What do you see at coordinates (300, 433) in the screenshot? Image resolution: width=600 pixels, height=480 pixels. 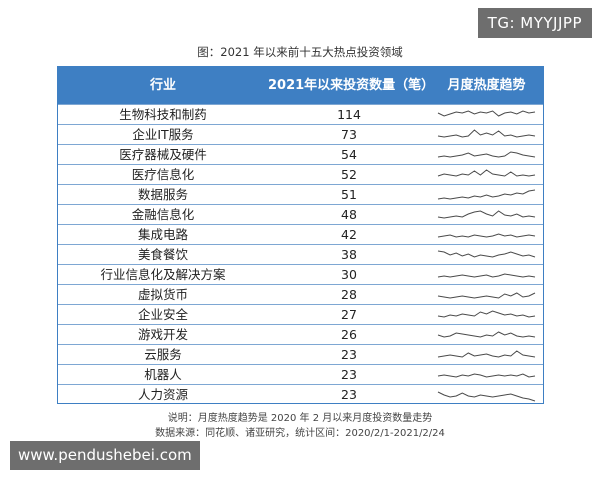 I see `note-source: 数据来源：同花顺、诸亚研究，统计区间：2020/2/1-2021/2/24` at bounding box center [300, 433].